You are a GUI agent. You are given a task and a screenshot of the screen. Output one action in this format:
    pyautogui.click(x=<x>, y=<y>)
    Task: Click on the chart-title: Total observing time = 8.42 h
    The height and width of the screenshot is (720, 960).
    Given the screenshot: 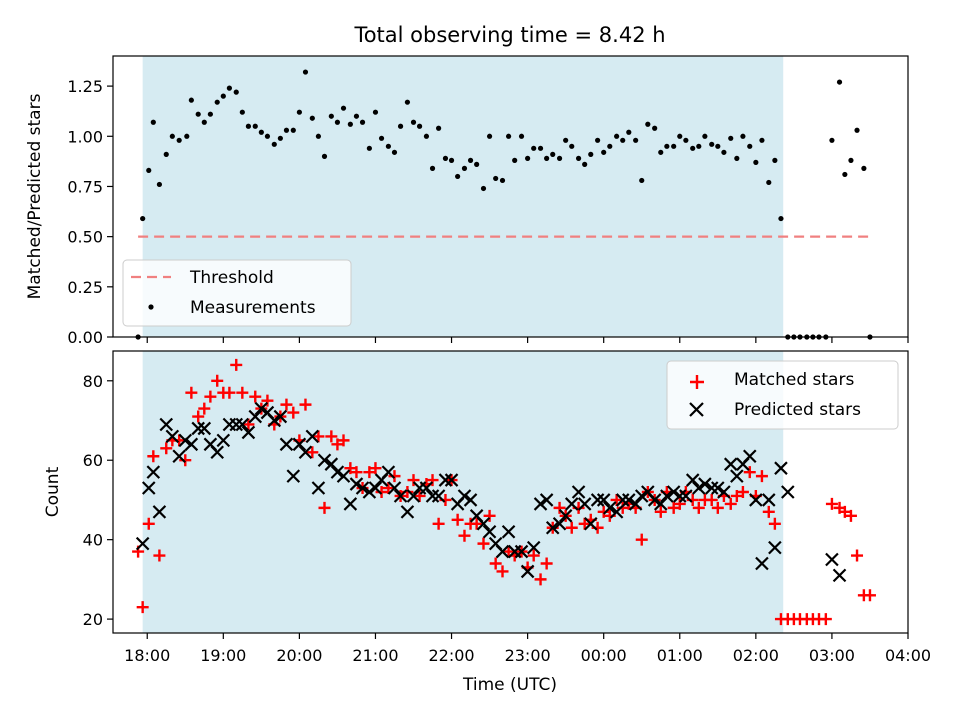 What is the action you would take?
    pyautogui.click(x=509, y=35)
    